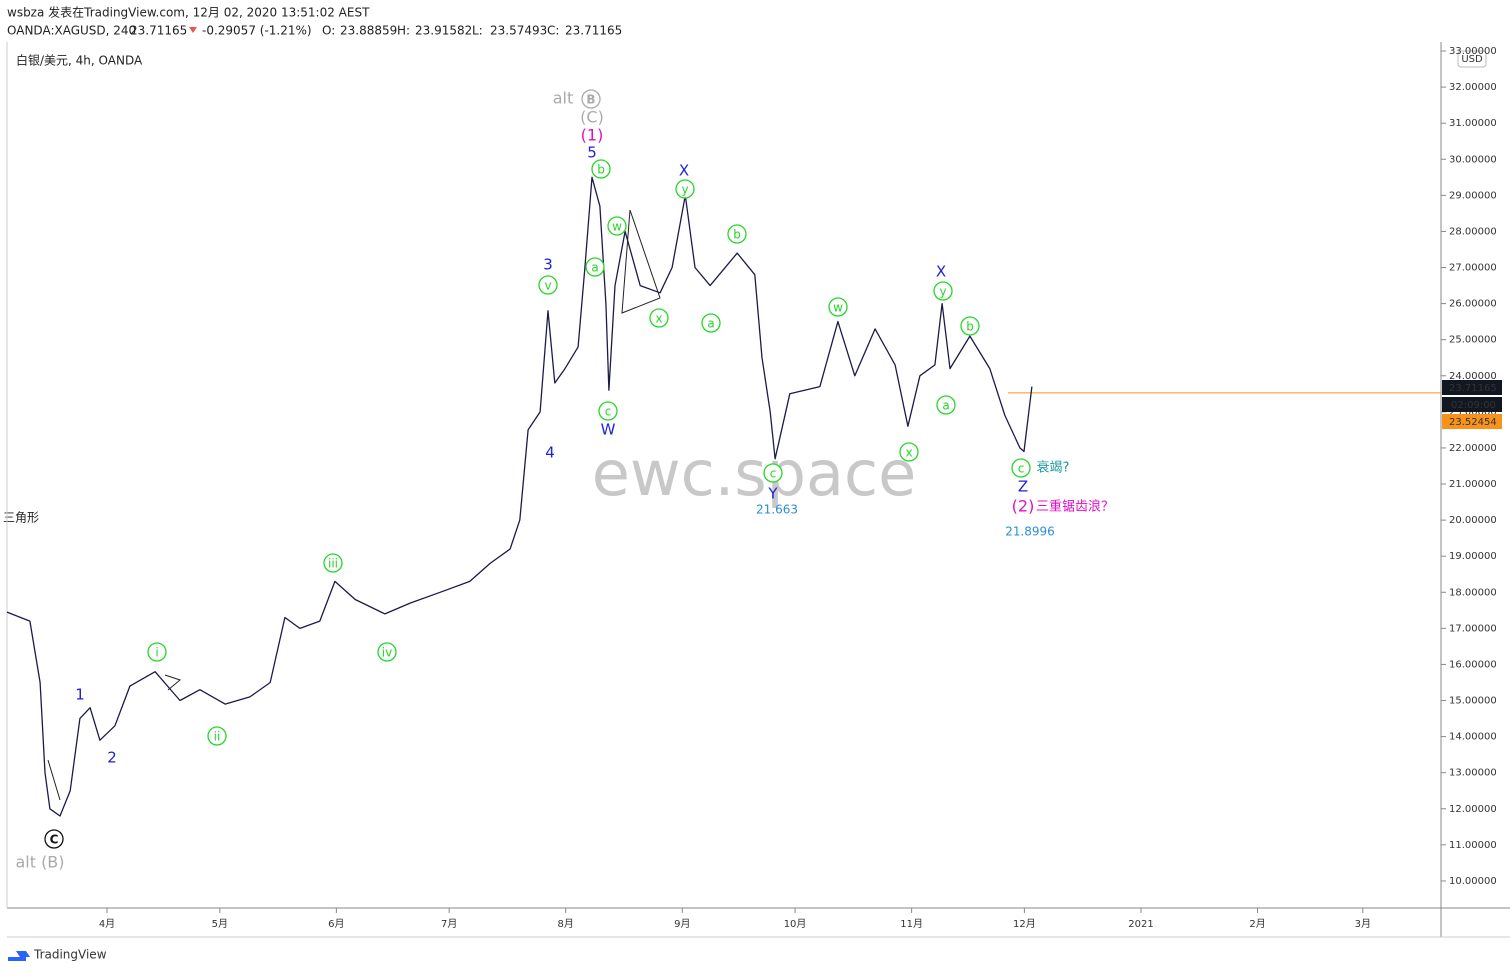  I want to click on y-tick-label: 22.00000, so click(1473, 448).